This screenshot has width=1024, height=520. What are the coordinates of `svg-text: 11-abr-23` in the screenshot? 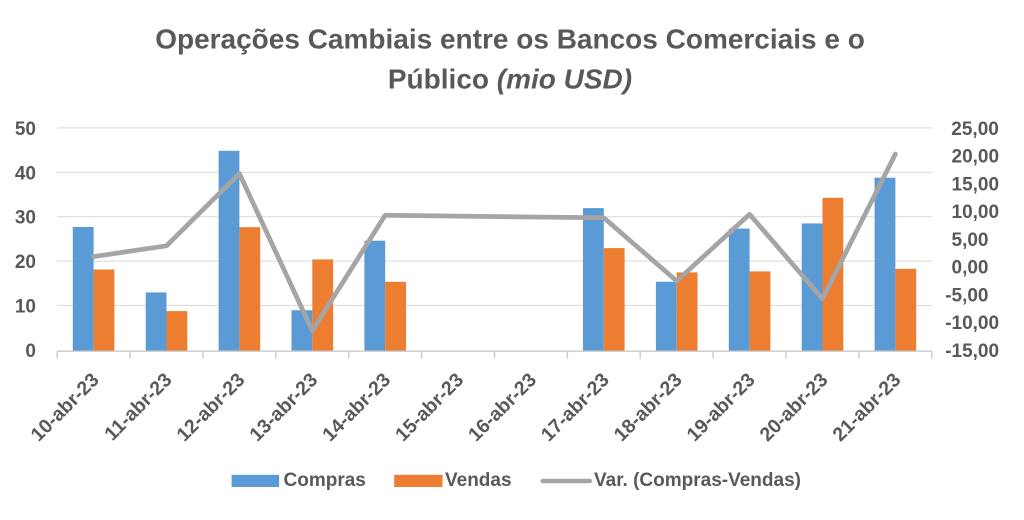 It's located at (138, 407).